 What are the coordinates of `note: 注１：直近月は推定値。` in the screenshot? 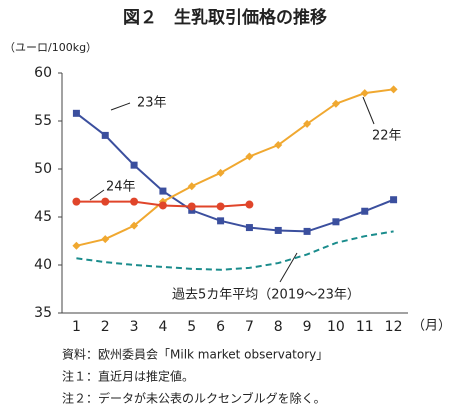 It's located at (128, 376).